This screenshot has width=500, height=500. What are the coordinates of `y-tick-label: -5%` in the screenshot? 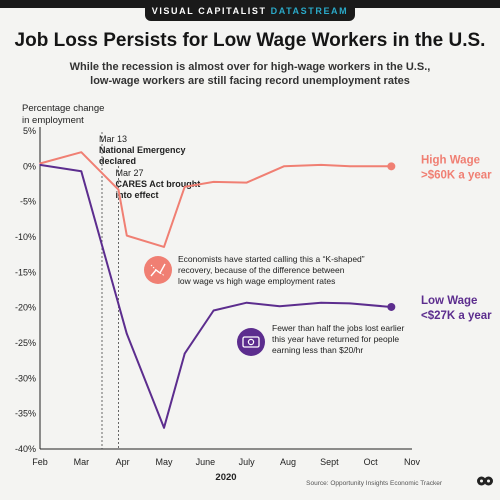 It's located at (28, 202).